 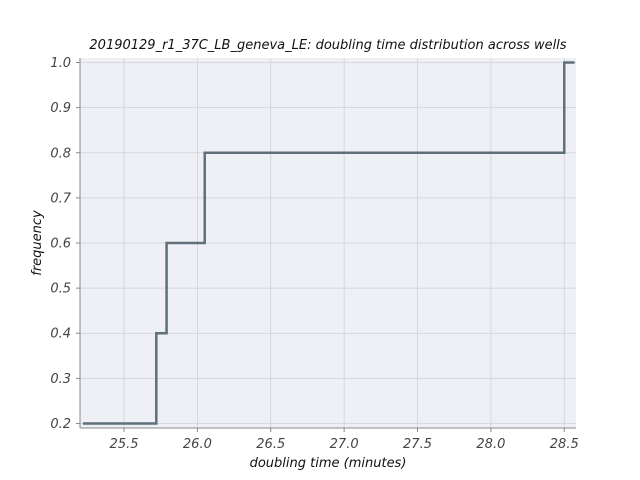 I want to click on y-tick-label-1: 0.3, so click(x=60, y=379).